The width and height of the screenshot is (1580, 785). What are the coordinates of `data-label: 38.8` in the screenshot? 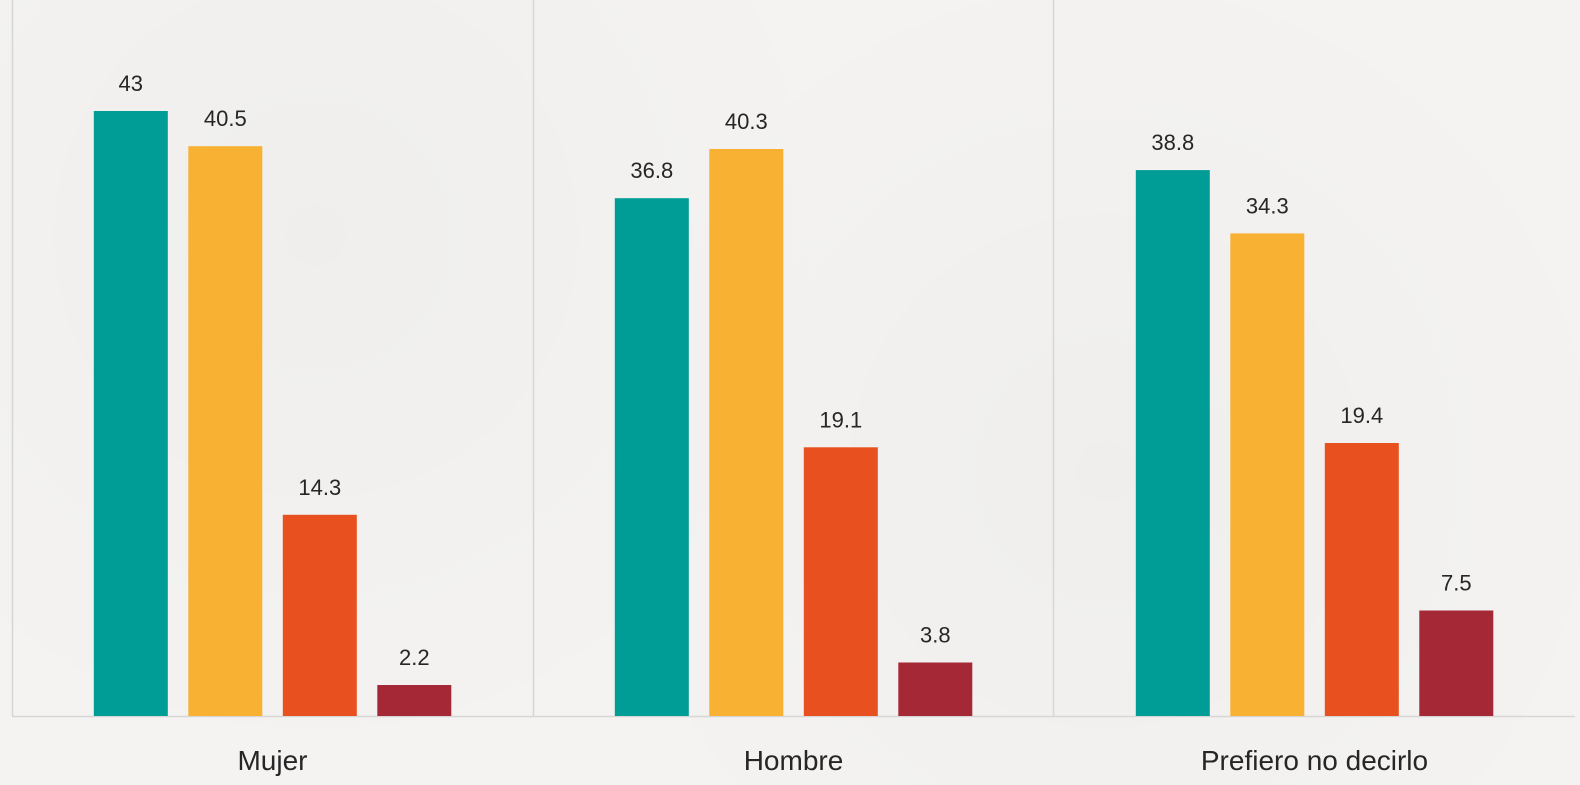 It's located at (1172, 142).